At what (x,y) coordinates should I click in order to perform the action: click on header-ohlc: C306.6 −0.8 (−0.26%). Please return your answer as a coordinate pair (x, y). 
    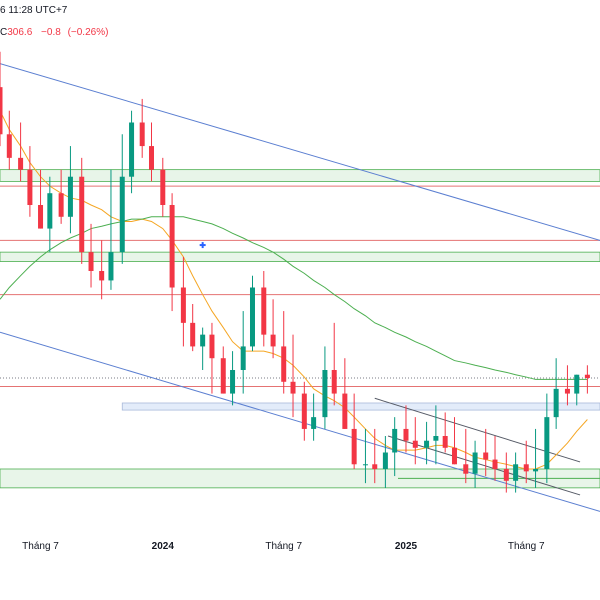
    Looking at the image, I should click on (54, 32).